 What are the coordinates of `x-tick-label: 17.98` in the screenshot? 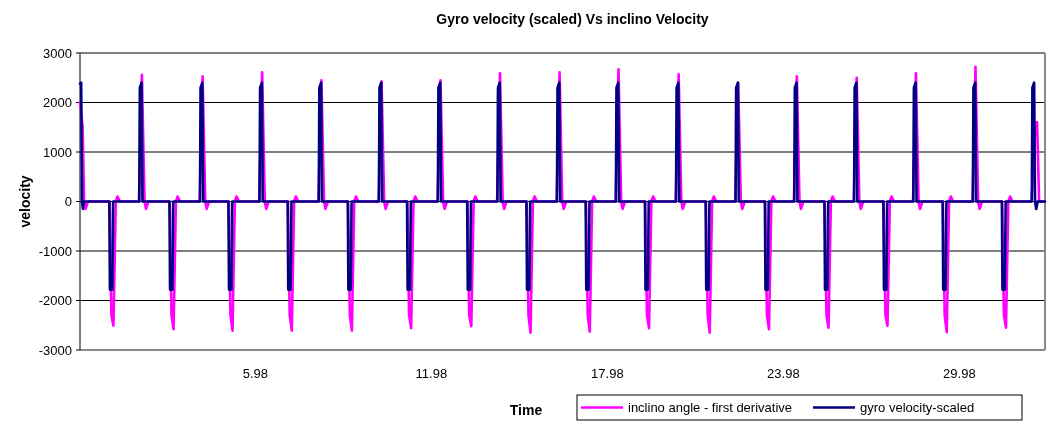 It's located at (607, 373).